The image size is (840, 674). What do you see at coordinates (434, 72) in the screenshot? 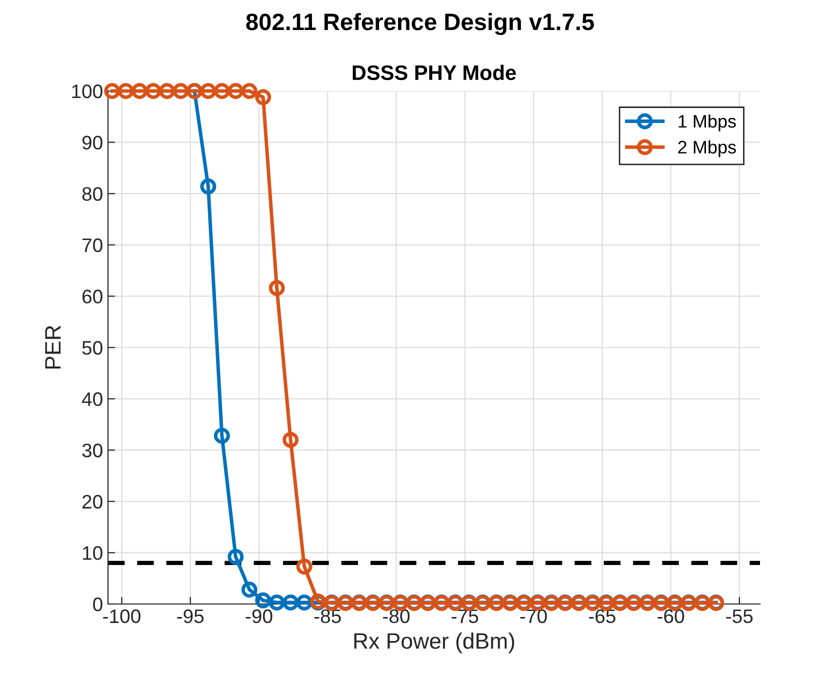
I see `chart-subtitle: DSSS PHY Mode` at bounding box center [434, 72].